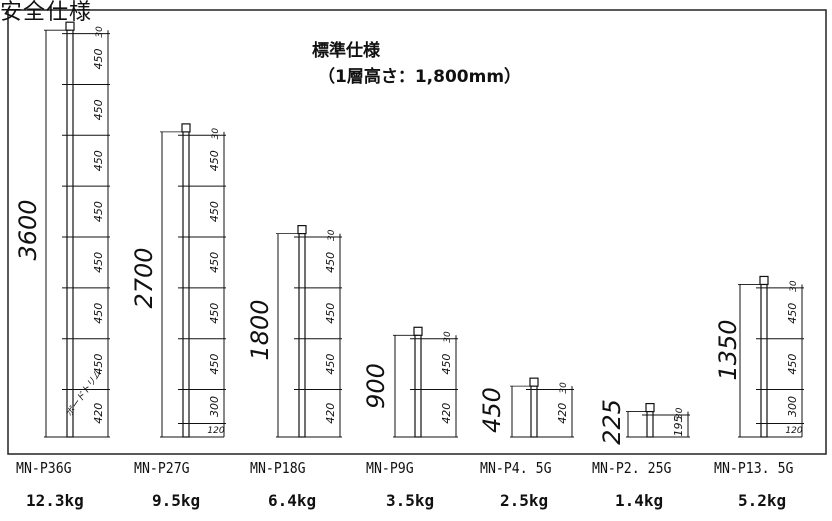 The width and height of the screenshot is (832, 521). I want to click on weight-label: 3.5kg, so click(410, 500).